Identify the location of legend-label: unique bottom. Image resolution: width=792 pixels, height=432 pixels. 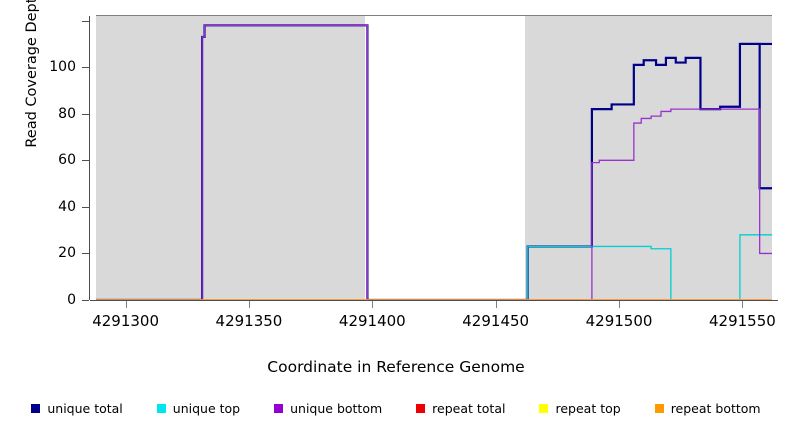
(336, 408).